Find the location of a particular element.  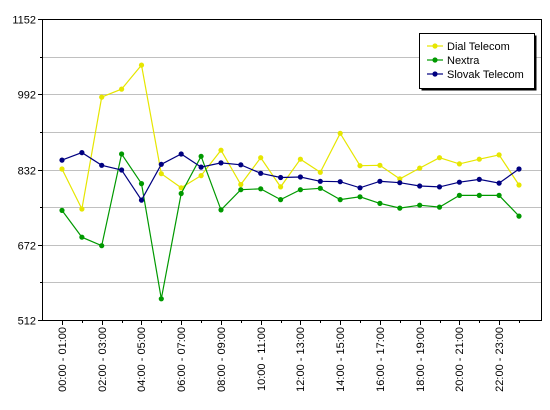

x-tick-label: 08:00 - 09:00 is located at coordinates (222, 359).